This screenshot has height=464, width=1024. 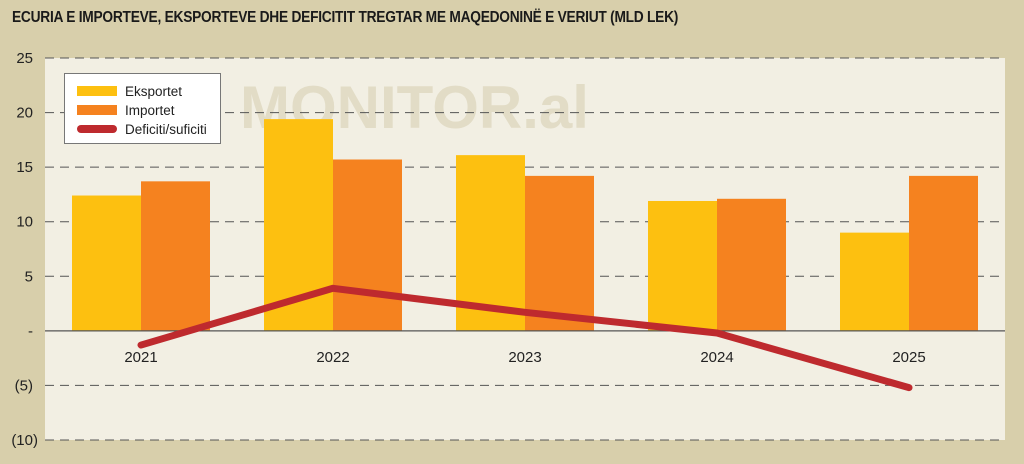 What do you see at coordinates (682, 265) in the screenshot?
I see `bar-eksportet-2024` at bounding box center [682, 265].